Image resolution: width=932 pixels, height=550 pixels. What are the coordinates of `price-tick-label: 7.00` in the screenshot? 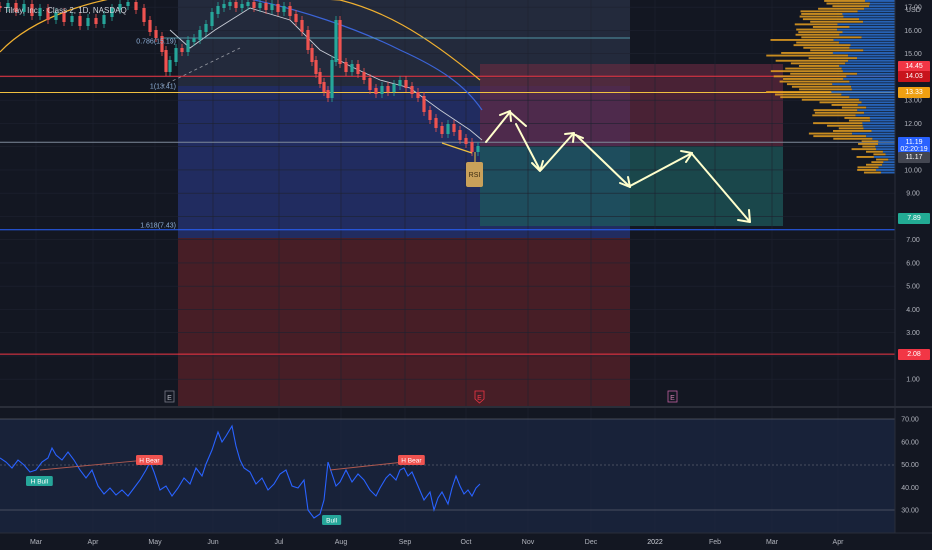 It's located at (913, 240).